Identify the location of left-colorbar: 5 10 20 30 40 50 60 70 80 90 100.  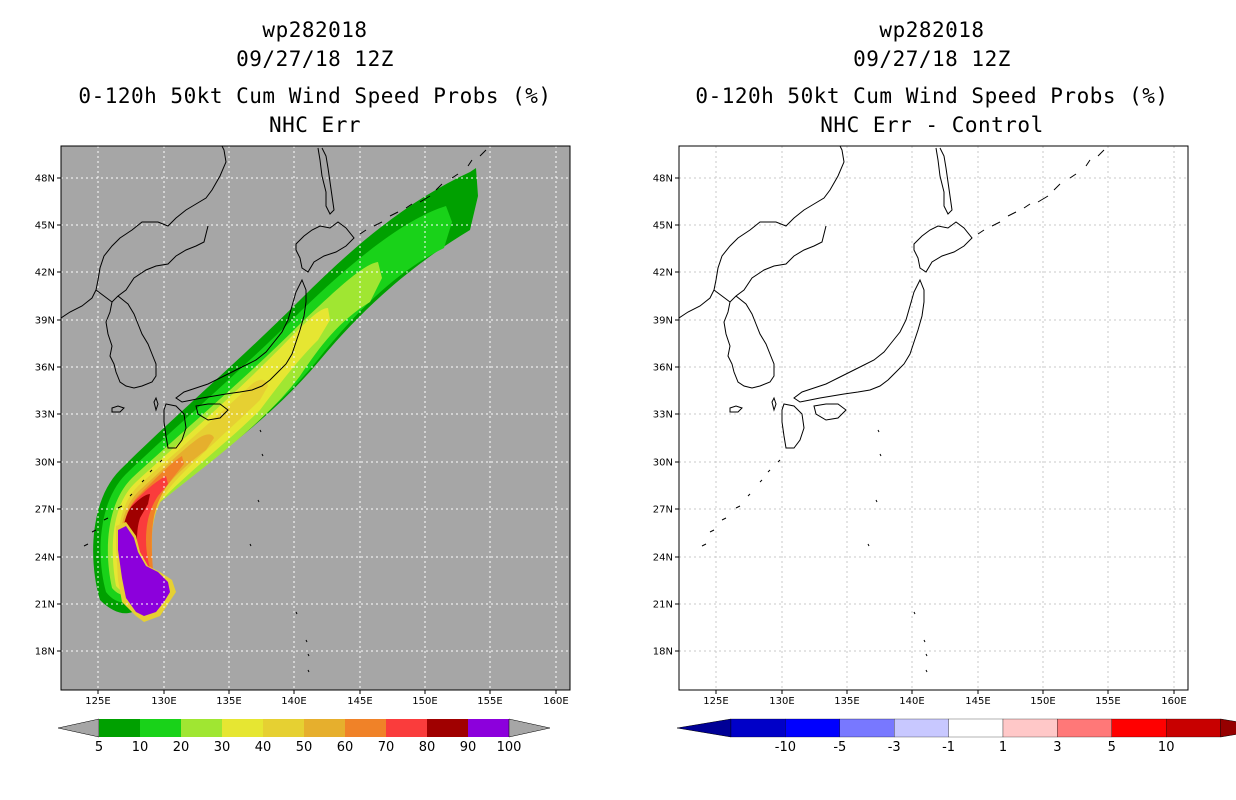
(304, 736).